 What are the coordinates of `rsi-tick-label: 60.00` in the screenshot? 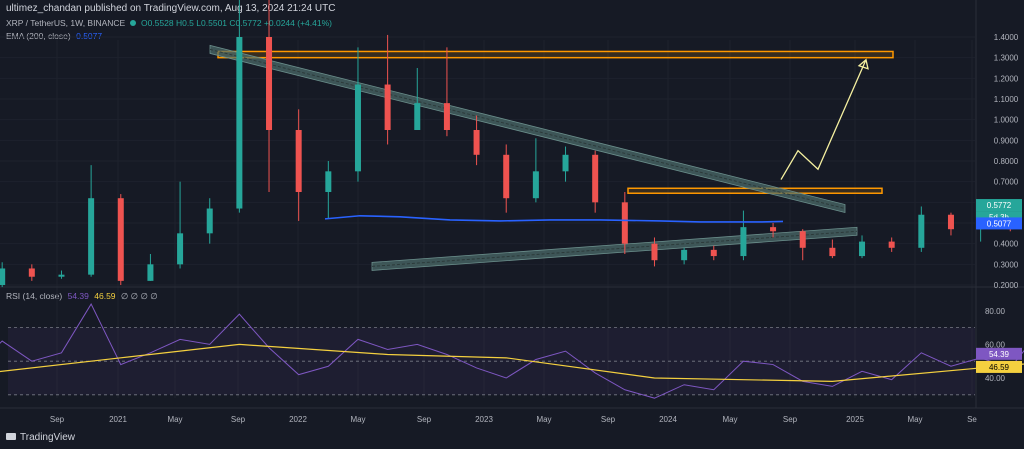 It's located at (995, 344).